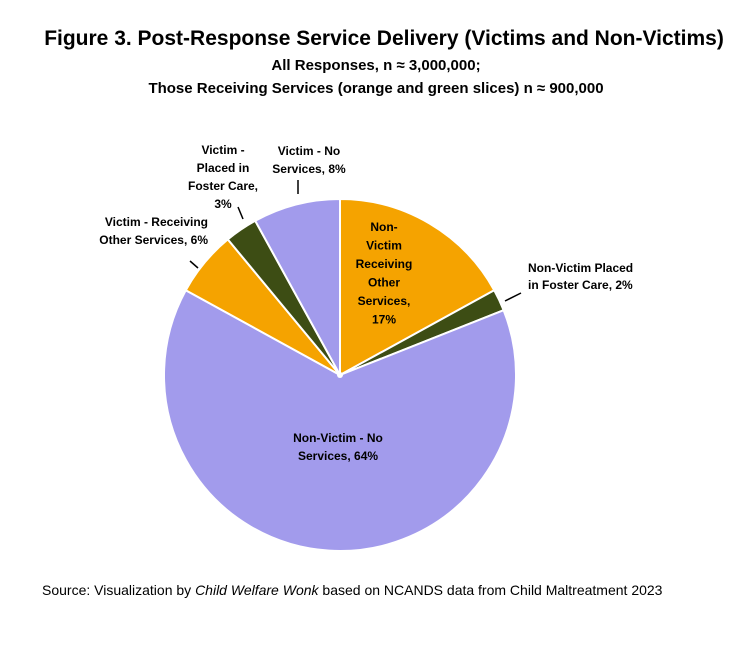 This screenshot has width=752, height=658. Describe the element at coordinates (338, 447) in the screenshot. I see `slice-label-3: Non-Victim - No Services, 64%` at that location.